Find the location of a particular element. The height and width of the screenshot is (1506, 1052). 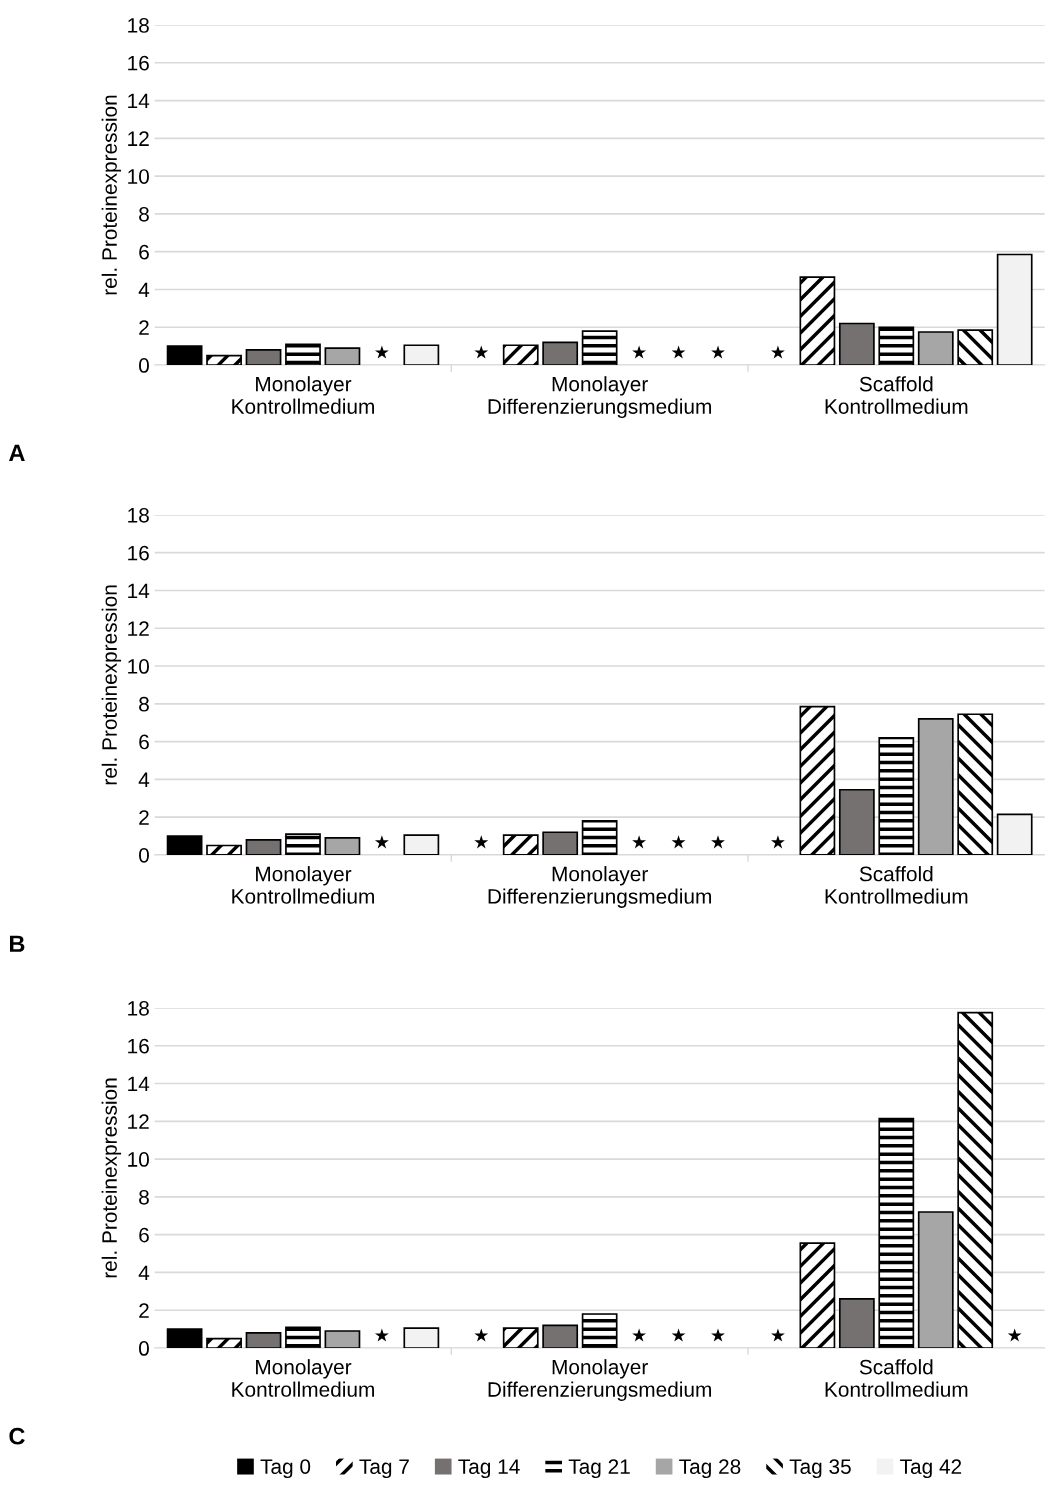

legend-label: Tag 35 is located at coordinates (820, 1469).